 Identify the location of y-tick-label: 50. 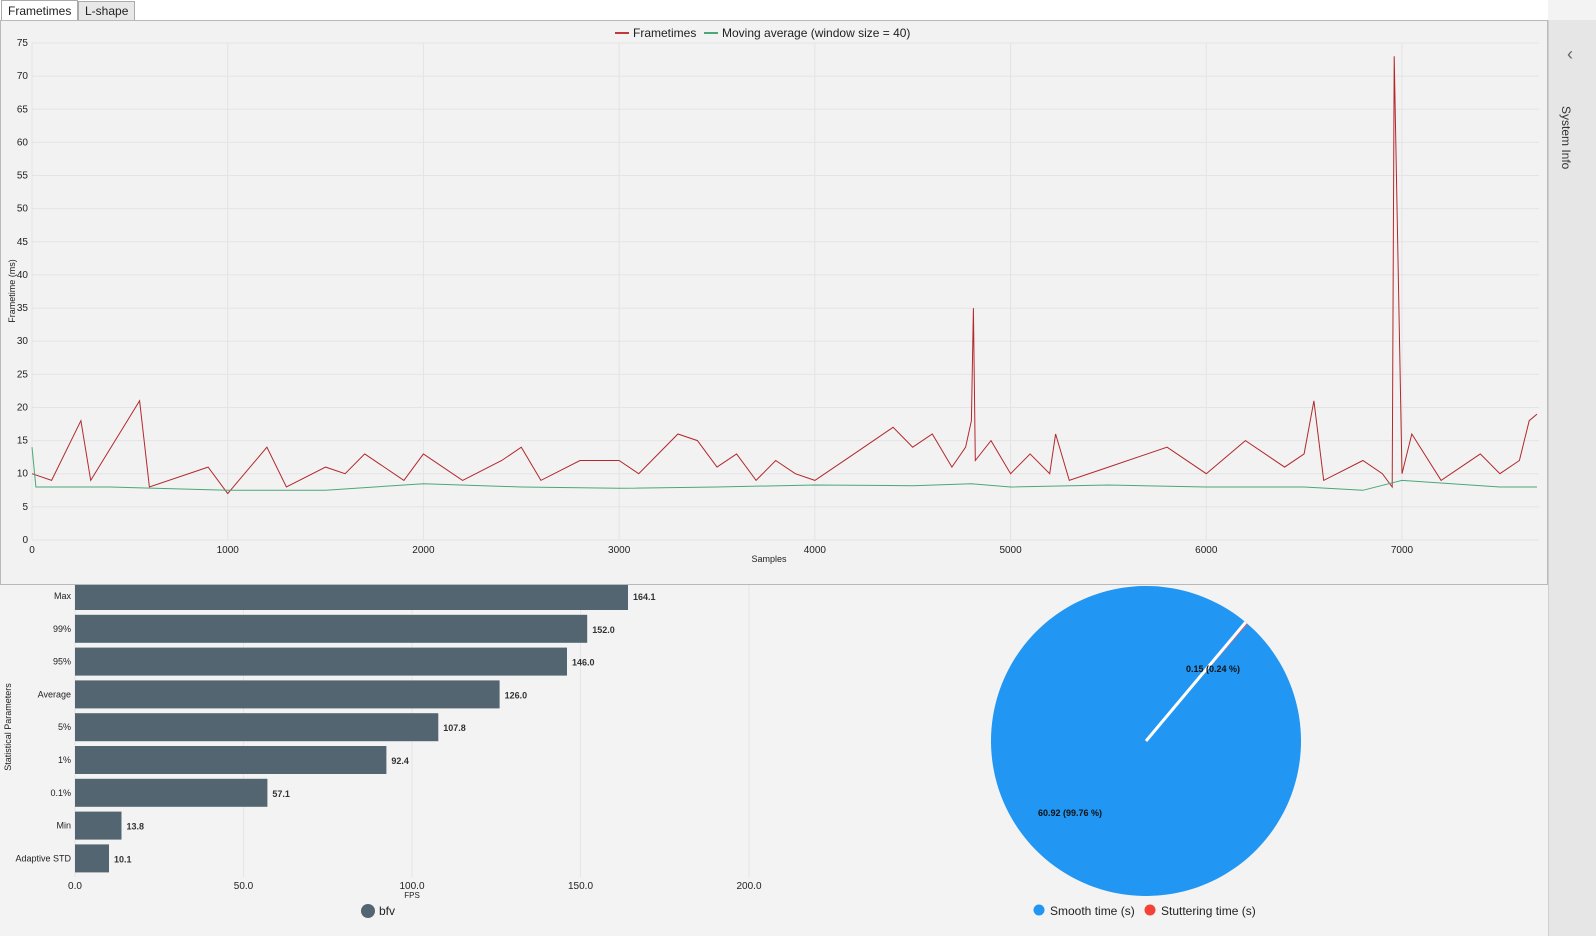
(23, 209).